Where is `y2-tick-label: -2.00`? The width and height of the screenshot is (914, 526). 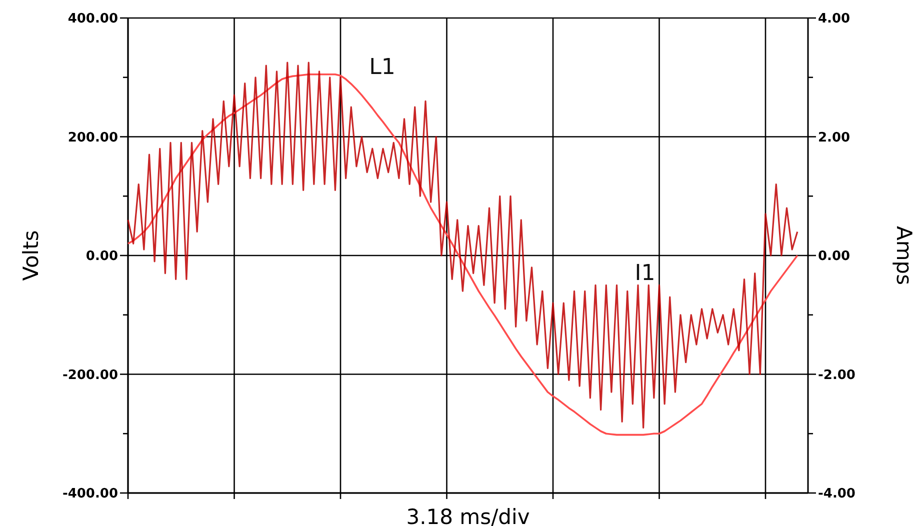 y2-tick-label: -2.00 is located at coordinates (837, 375).